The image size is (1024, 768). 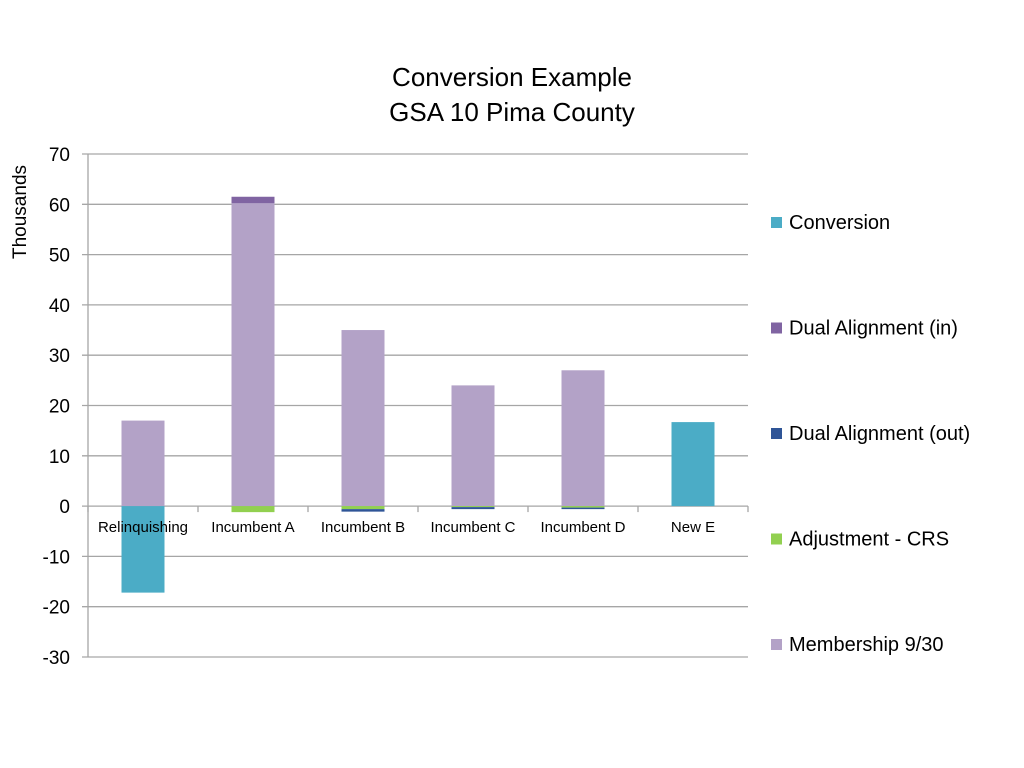 I want to click on y-tick-label: -30, so click(x=56, y=658).